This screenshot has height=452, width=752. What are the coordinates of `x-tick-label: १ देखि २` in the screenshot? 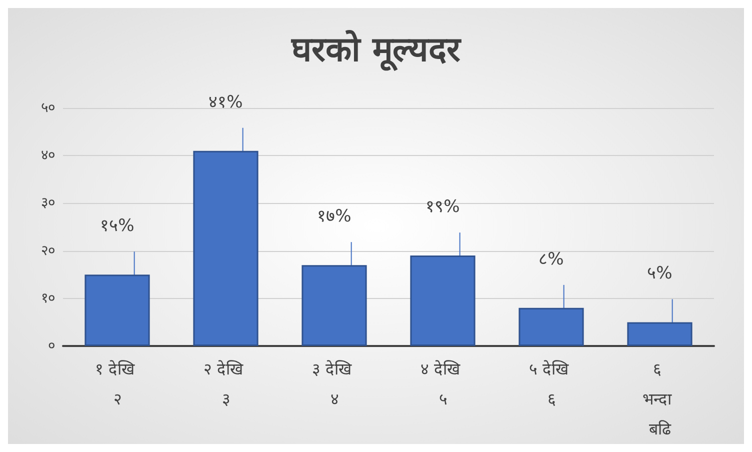 It's located at (117, 384).